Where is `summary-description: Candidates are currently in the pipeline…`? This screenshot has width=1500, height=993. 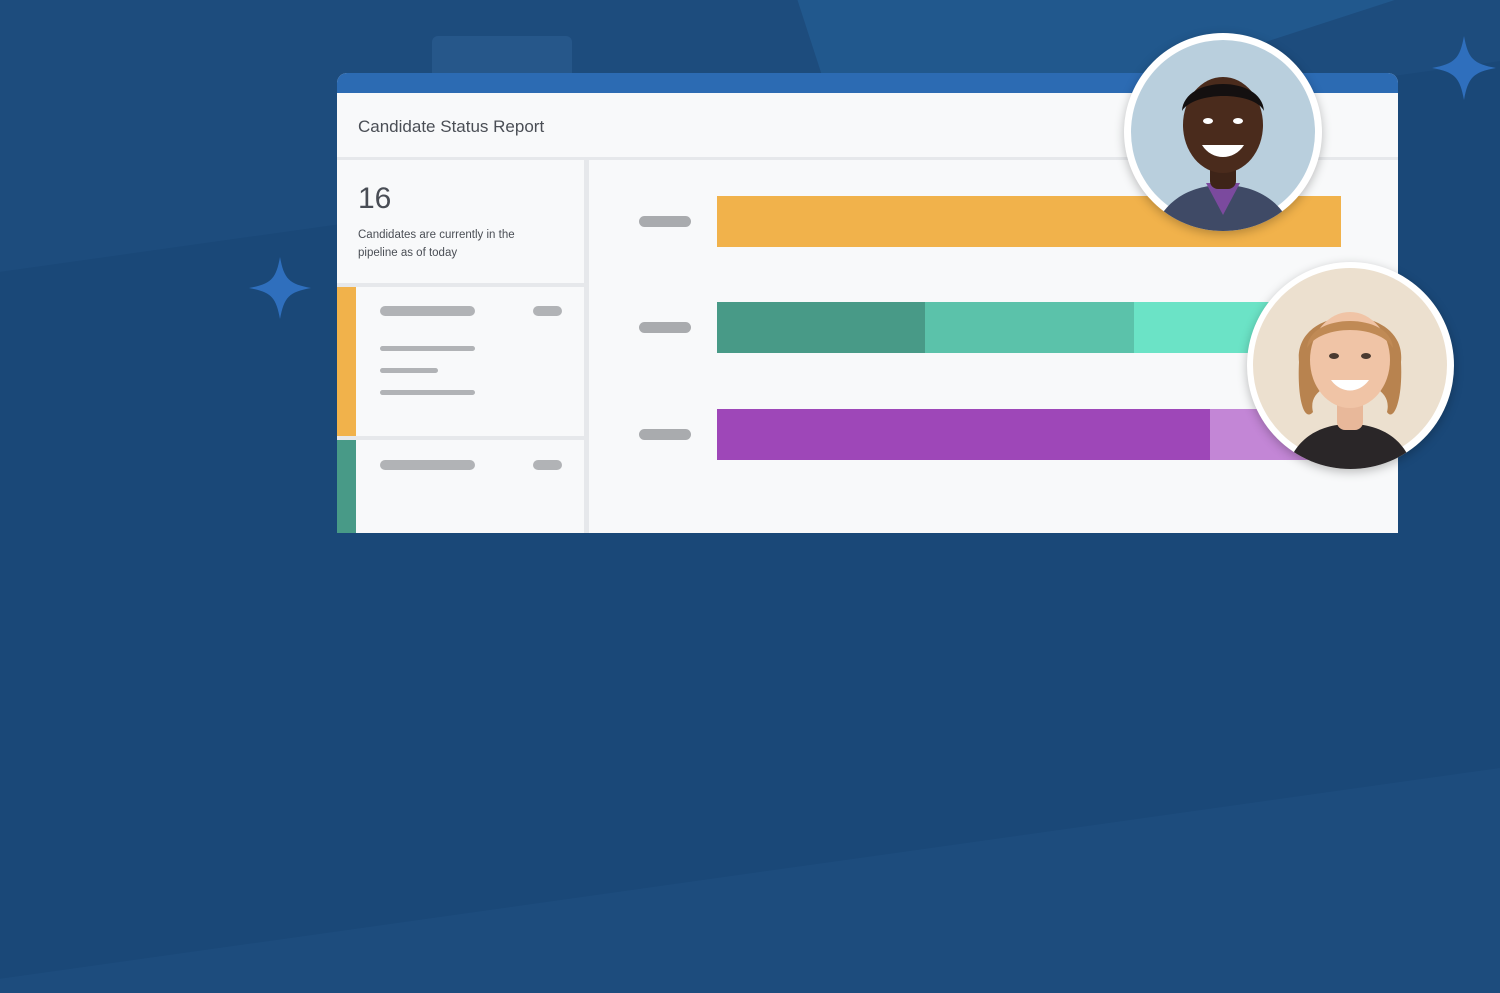
summary-description: Candidates are currently in the pipeline… is located at coordinates (436, 244).